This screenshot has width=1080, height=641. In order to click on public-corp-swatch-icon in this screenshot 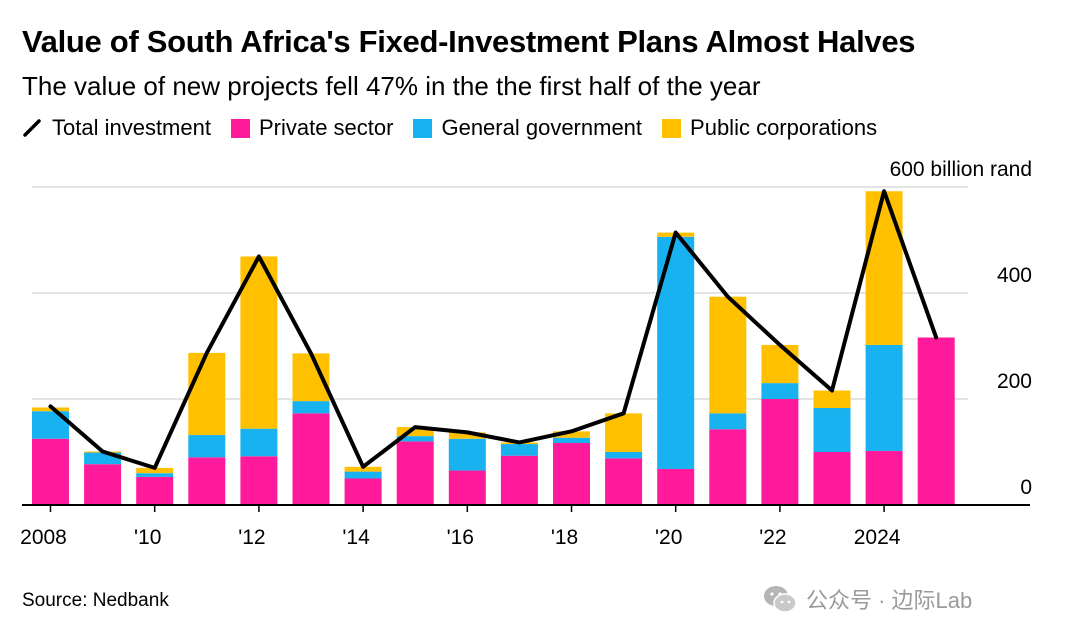, I will do `click(672, 128)`.